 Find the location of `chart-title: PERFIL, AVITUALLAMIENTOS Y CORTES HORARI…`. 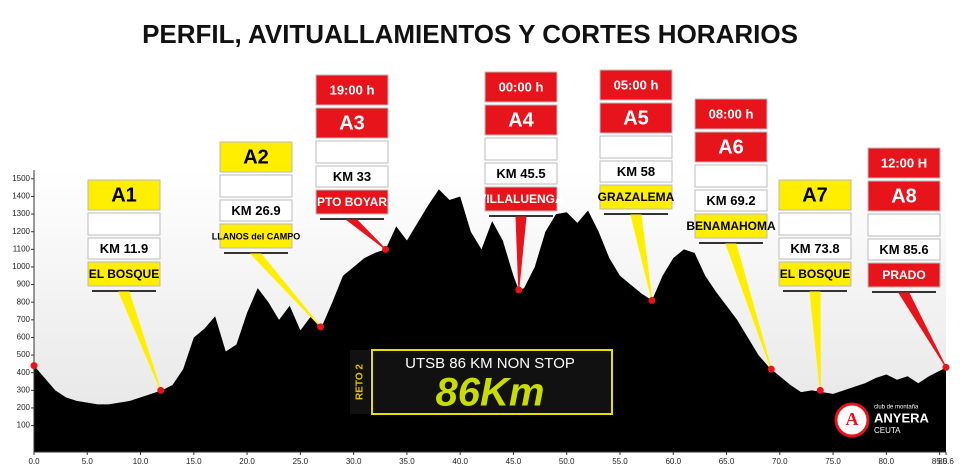

chart-title: PERFIL, AVITUALLAMIENTOS Y CORTES HORARI… is located at coordinates (470, 34).